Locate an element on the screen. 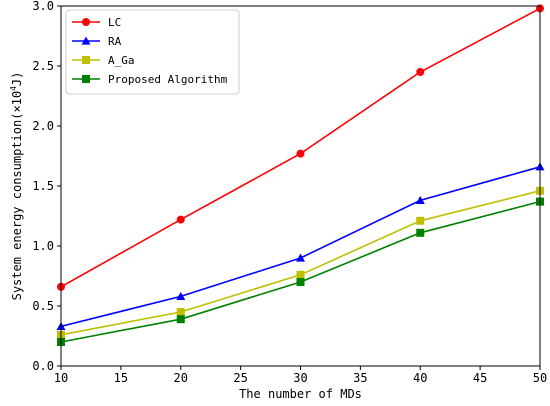 This screenshot has height=406, width=550. legend-marker-a-ga is located at coordinates (86, 60).